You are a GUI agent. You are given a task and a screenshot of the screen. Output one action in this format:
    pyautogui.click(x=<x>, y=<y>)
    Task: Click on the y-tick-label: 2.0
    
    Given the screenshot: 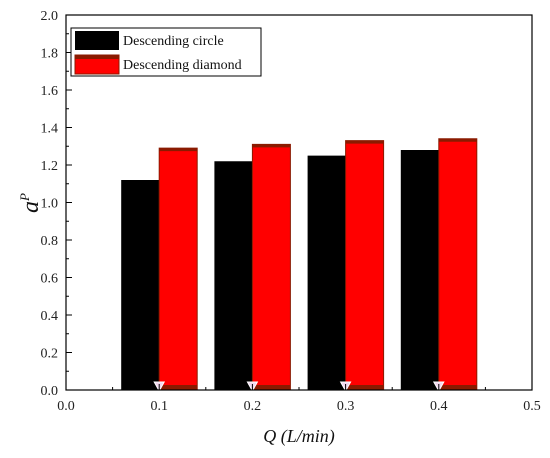 What is the action you would take?
    pyautogui.click(x=50, y=16)
    